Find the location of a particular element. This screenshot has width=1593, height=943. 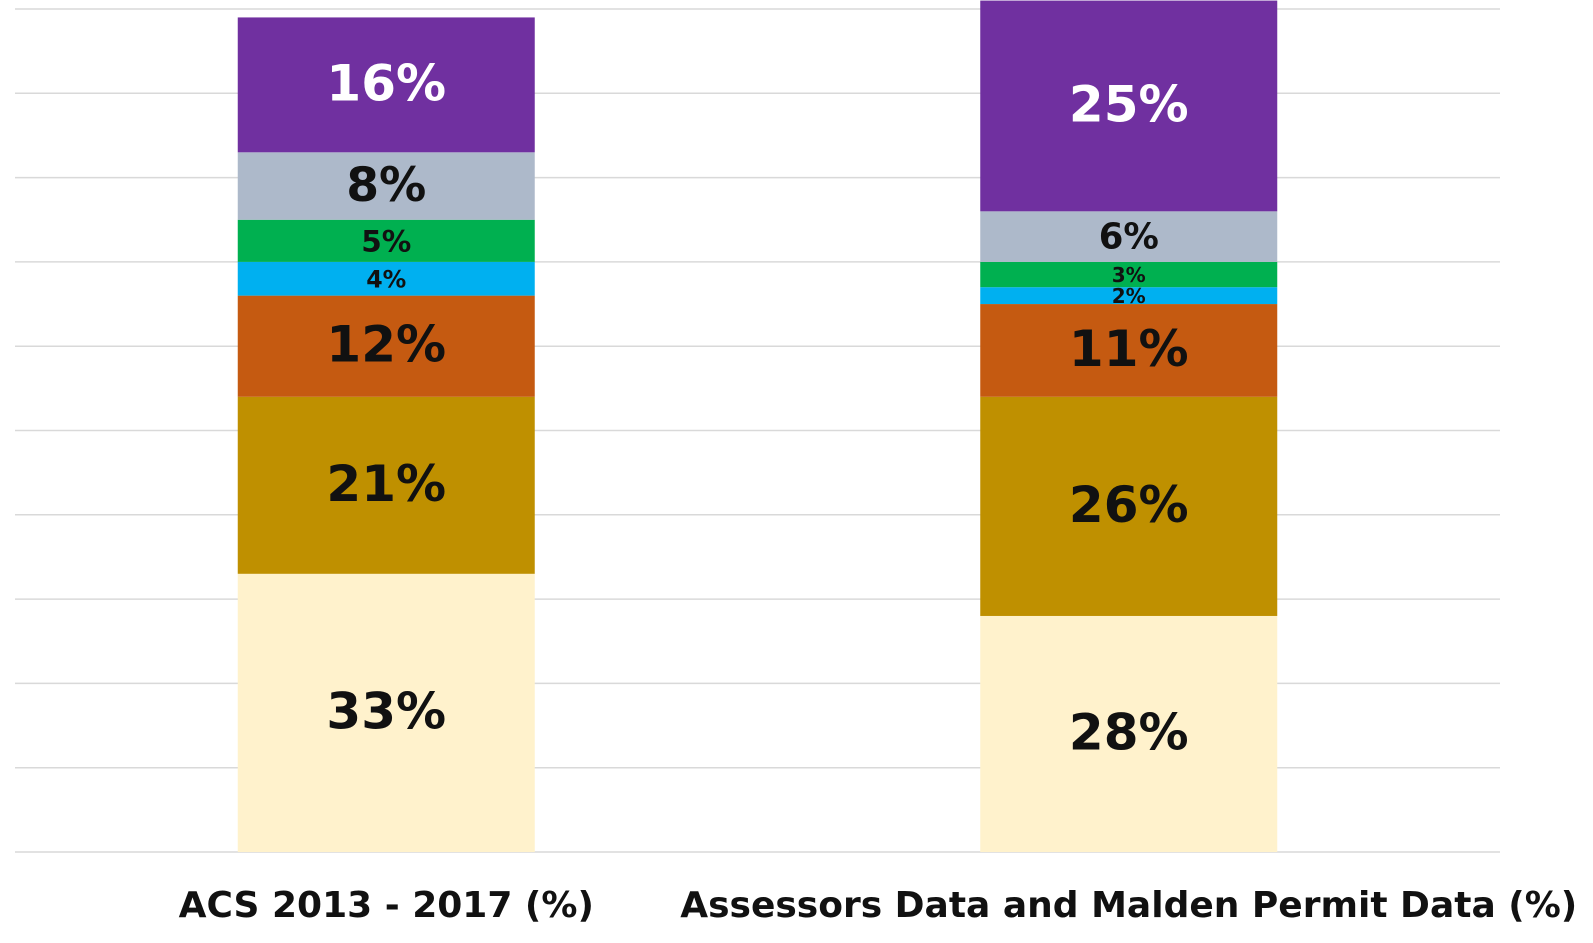

data-label: 5% is located at coordinates (386, 241).